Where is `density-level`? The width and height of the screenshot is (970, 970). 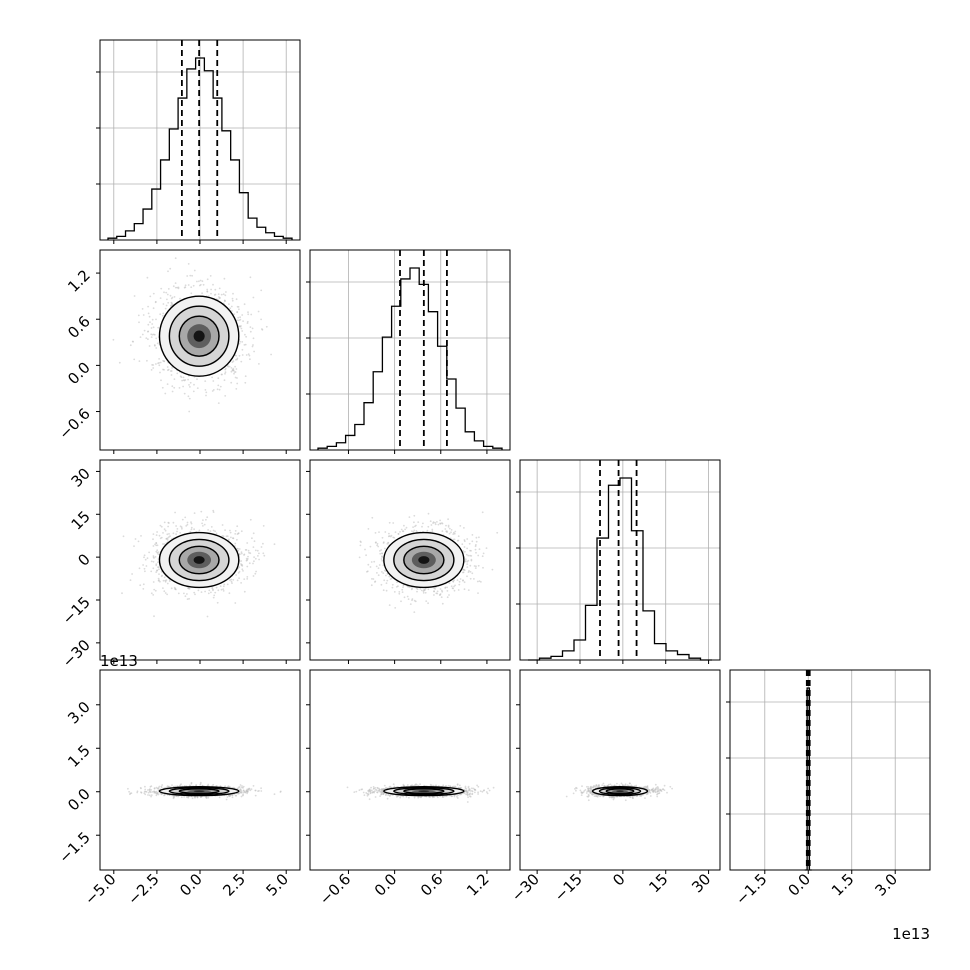
density-level is located at coordinates (199, 560).